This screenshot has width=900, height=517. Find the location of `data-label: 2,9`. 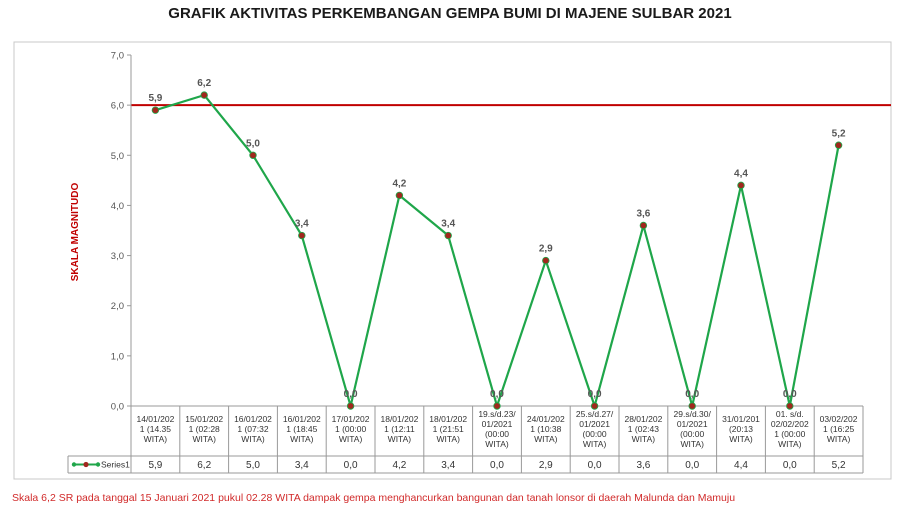

data-label: 2,9 is located at coordinates (546, 249).